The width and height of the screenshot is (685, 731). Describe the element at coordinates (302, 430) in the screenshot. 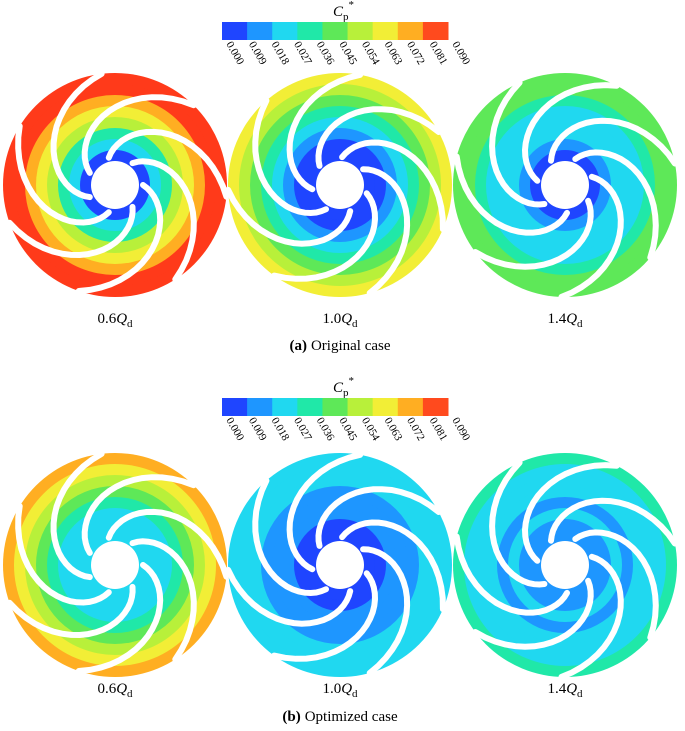

I see `colorbar-tick-label: 0.027` at that location.